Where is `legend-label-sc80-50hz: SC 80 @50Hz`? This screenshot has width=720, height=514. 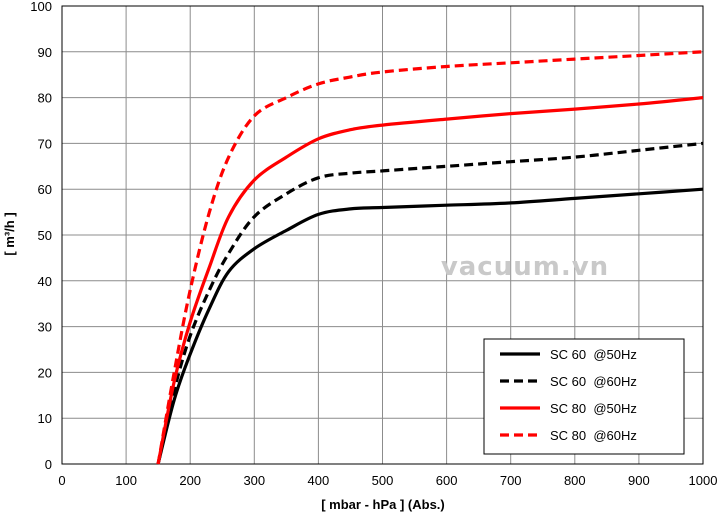
legend-label-sc80-50hz: SC 80 @50Hz is located at coordinates (593, 408).